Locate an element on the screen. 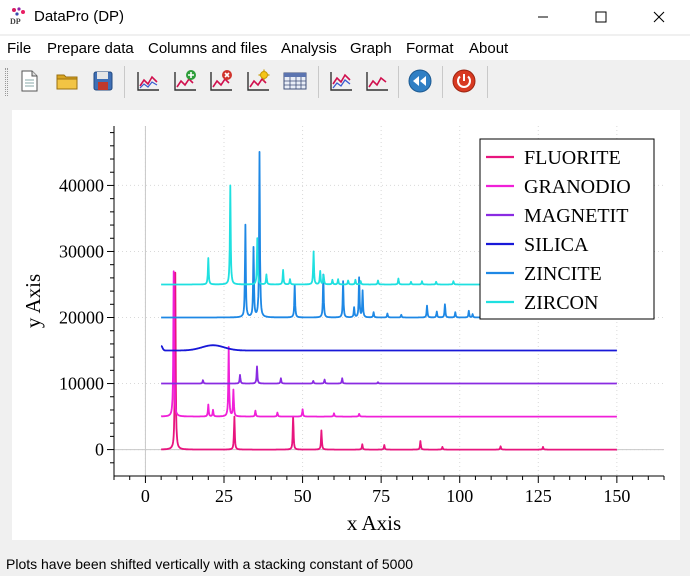  save-button is located at coordinates (103, 81).